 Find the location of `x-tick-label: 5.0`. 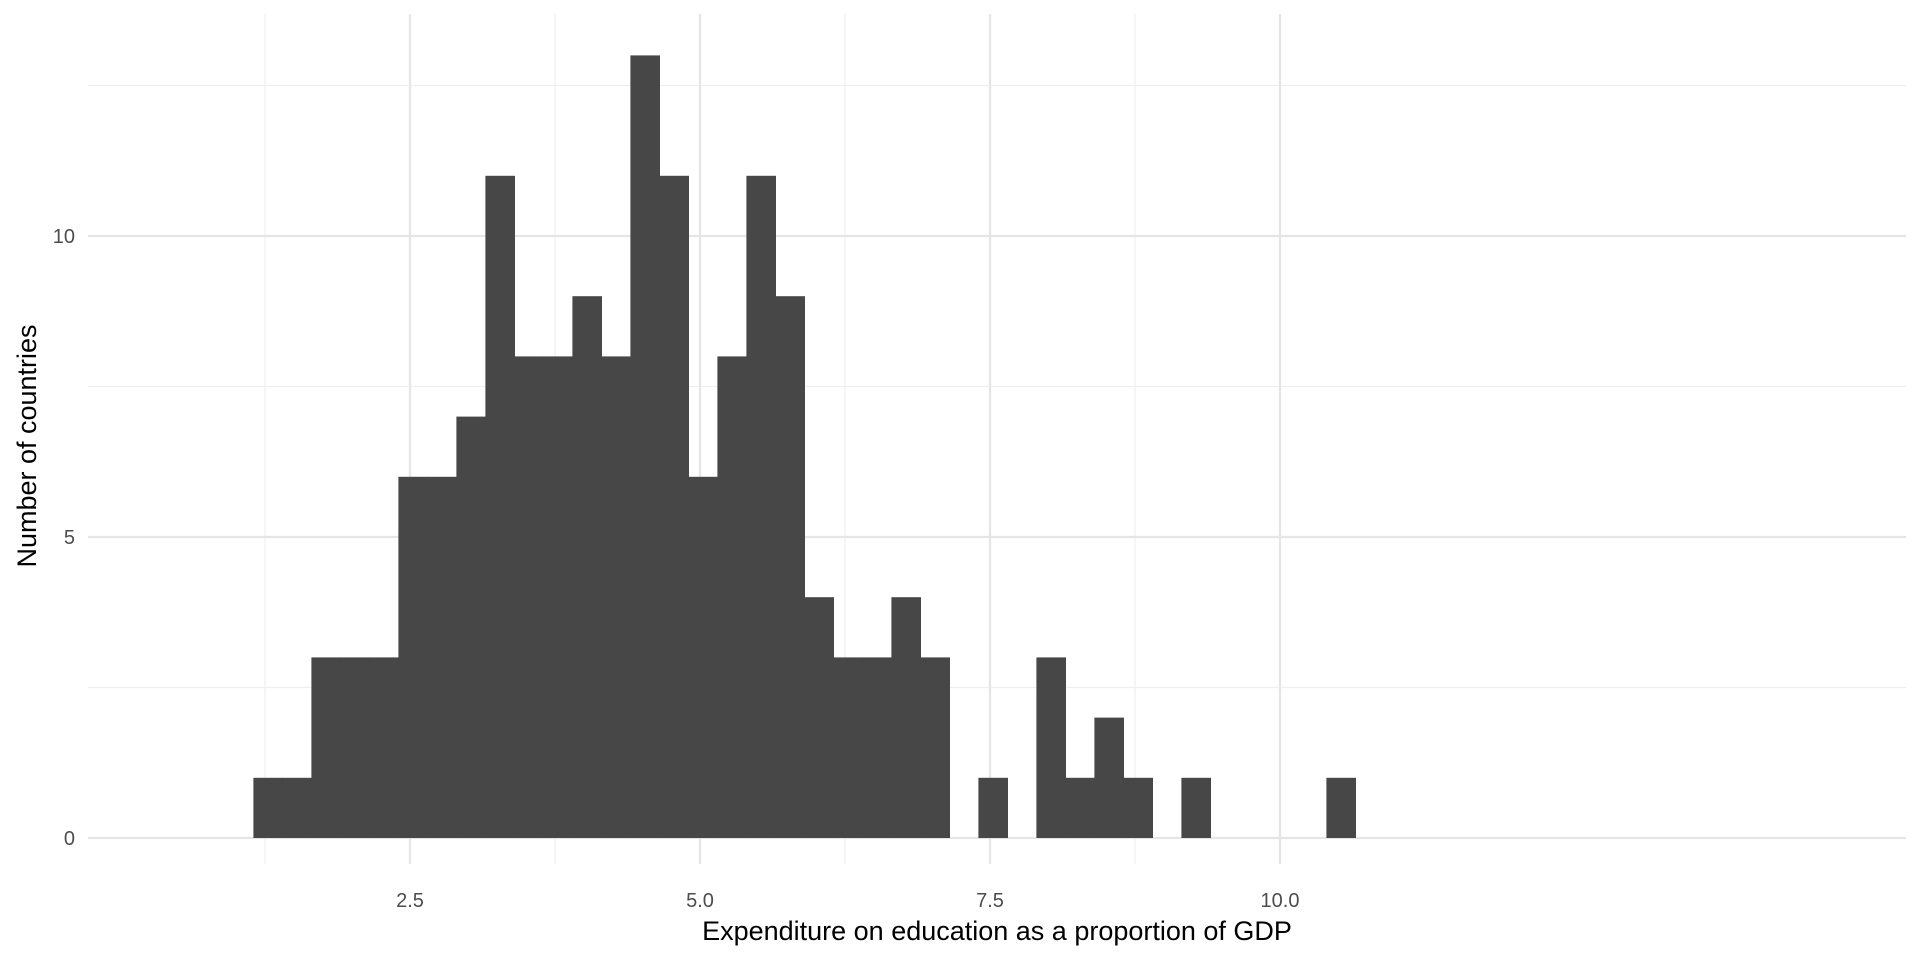

x-tick-label: 5.0 is located at coordinates (700, 901).